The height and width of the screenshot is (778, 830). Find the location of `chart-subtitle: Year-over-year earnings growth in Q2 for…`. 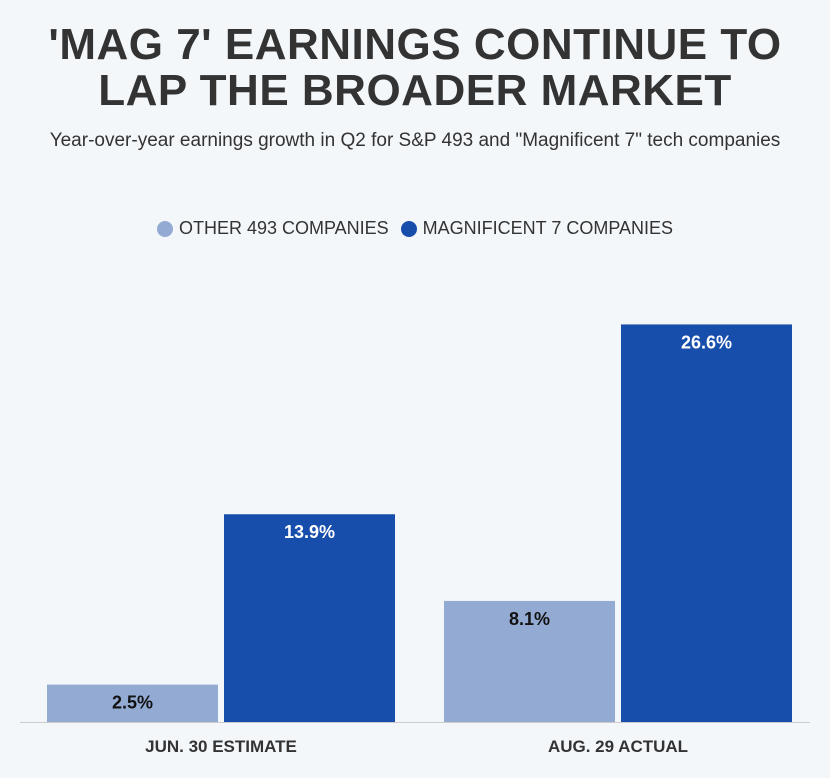

chart-subtitle: Year-over-year earnings growth in Q2 for… is located at coordinates (415, 140).